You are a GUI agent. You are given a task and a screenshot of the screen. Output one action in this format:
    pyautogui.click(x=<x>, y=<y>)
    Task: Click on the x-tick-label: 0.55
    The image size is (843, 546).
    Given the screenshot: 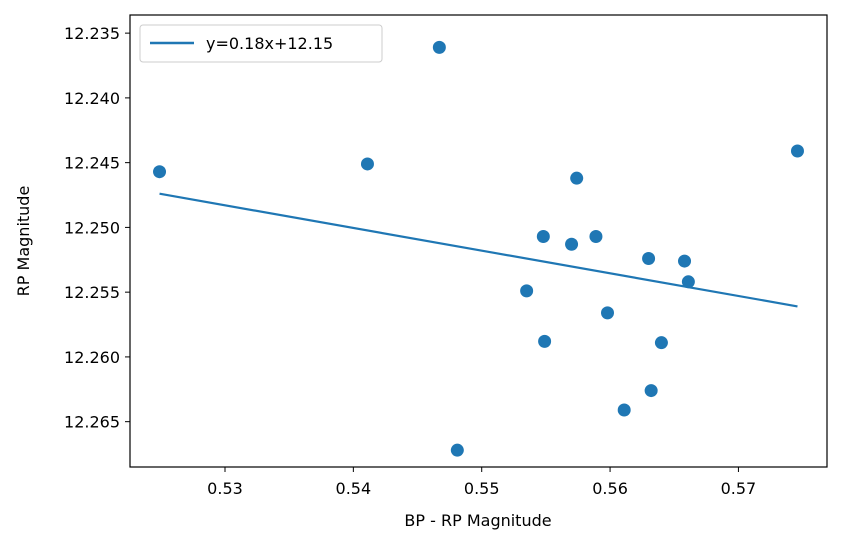 What is the action you would take?
    pyautogui.click(x=482, y=488)
    